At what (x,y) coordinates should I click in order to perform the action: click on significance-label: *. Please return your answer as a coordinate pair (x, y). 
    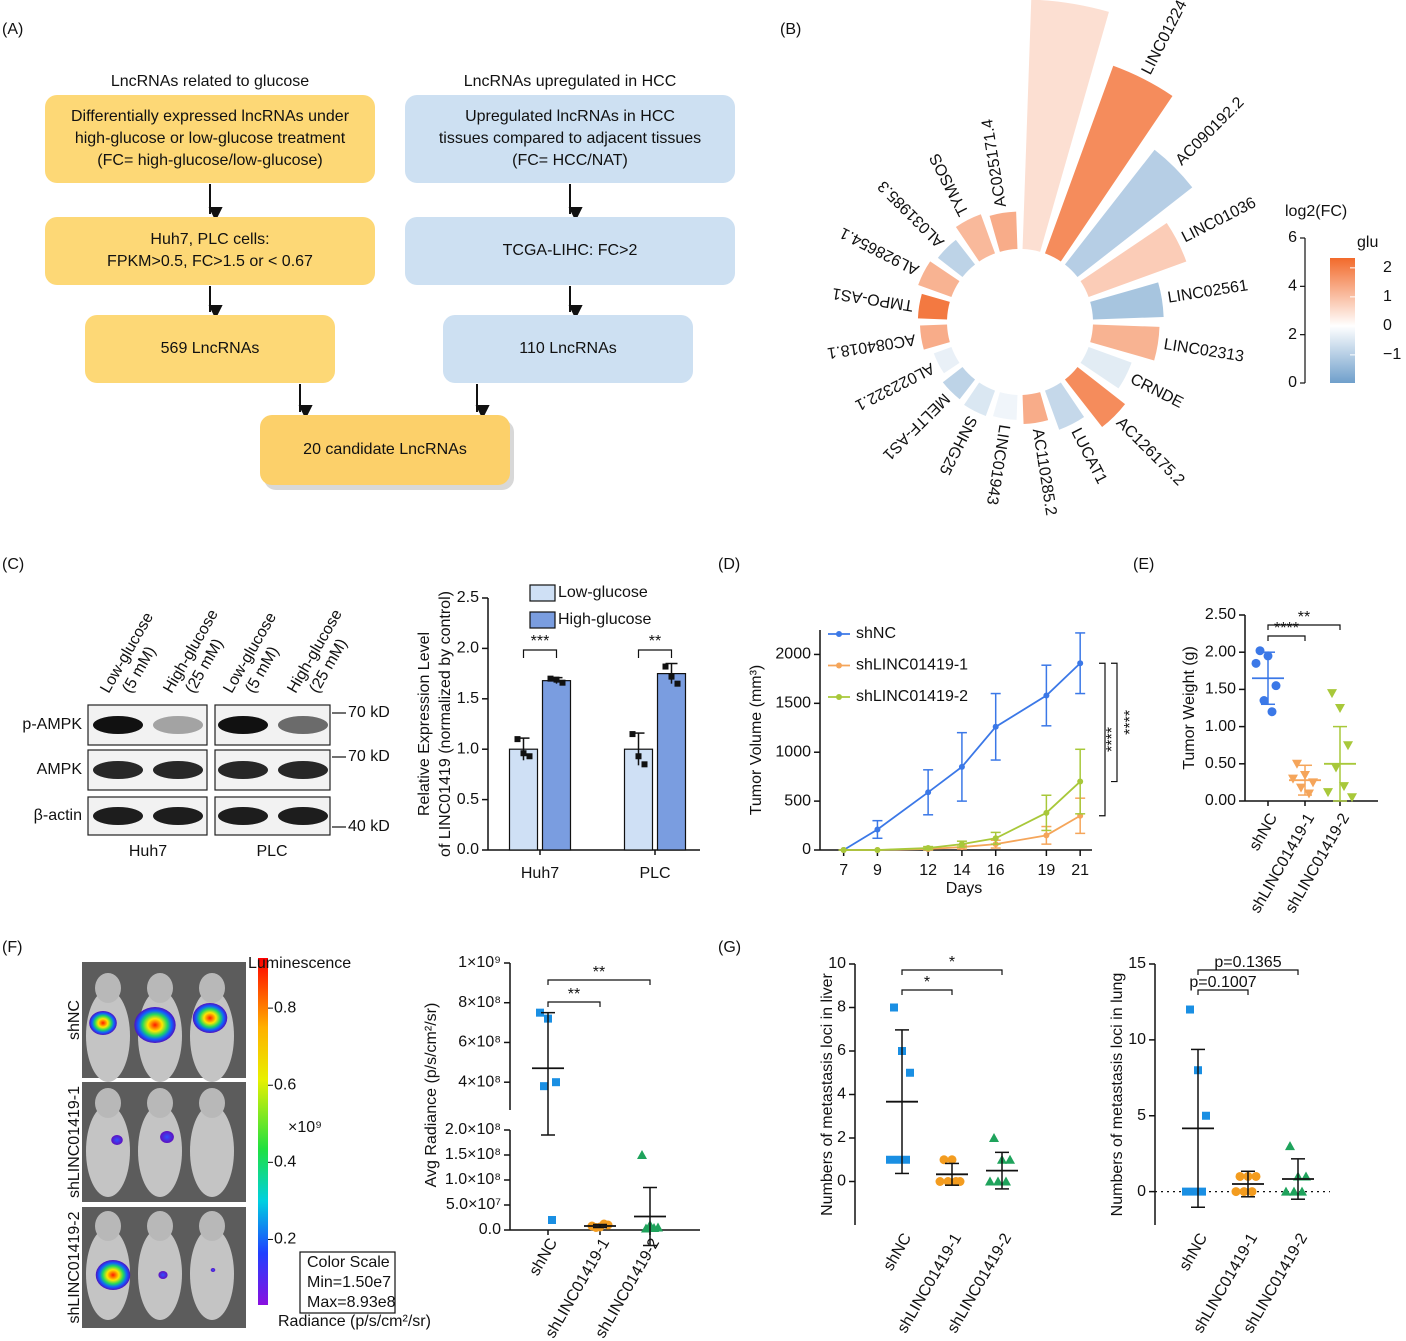
    Looking at the image, I should click on (952, 962).